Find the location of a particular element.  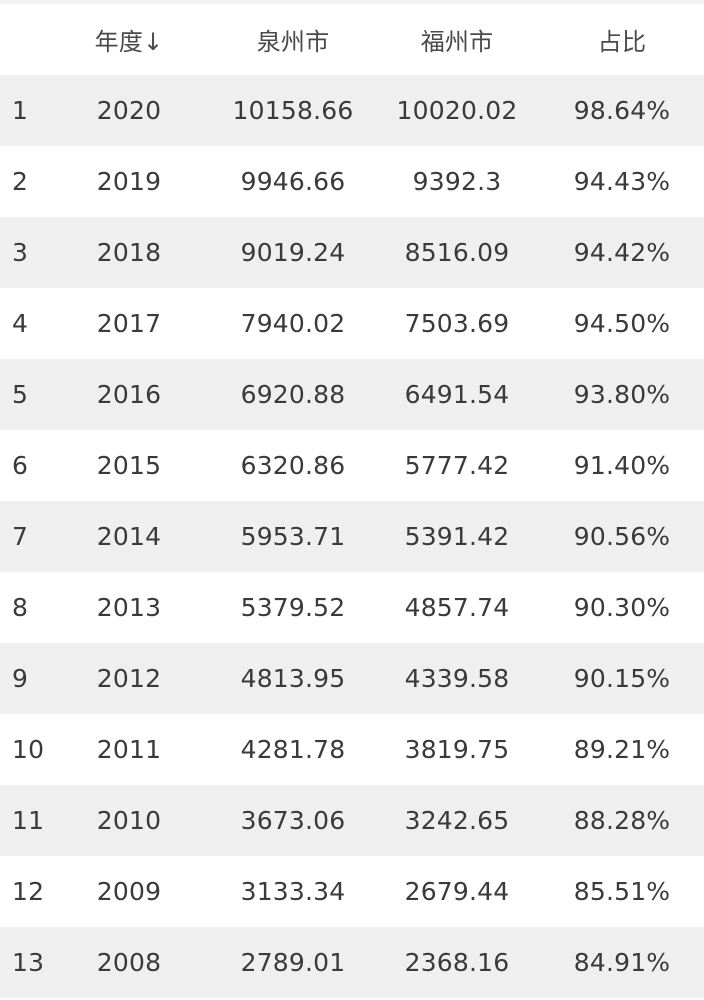

cell-quanzhou: 3673.06 is located at coordinates (293, 820).